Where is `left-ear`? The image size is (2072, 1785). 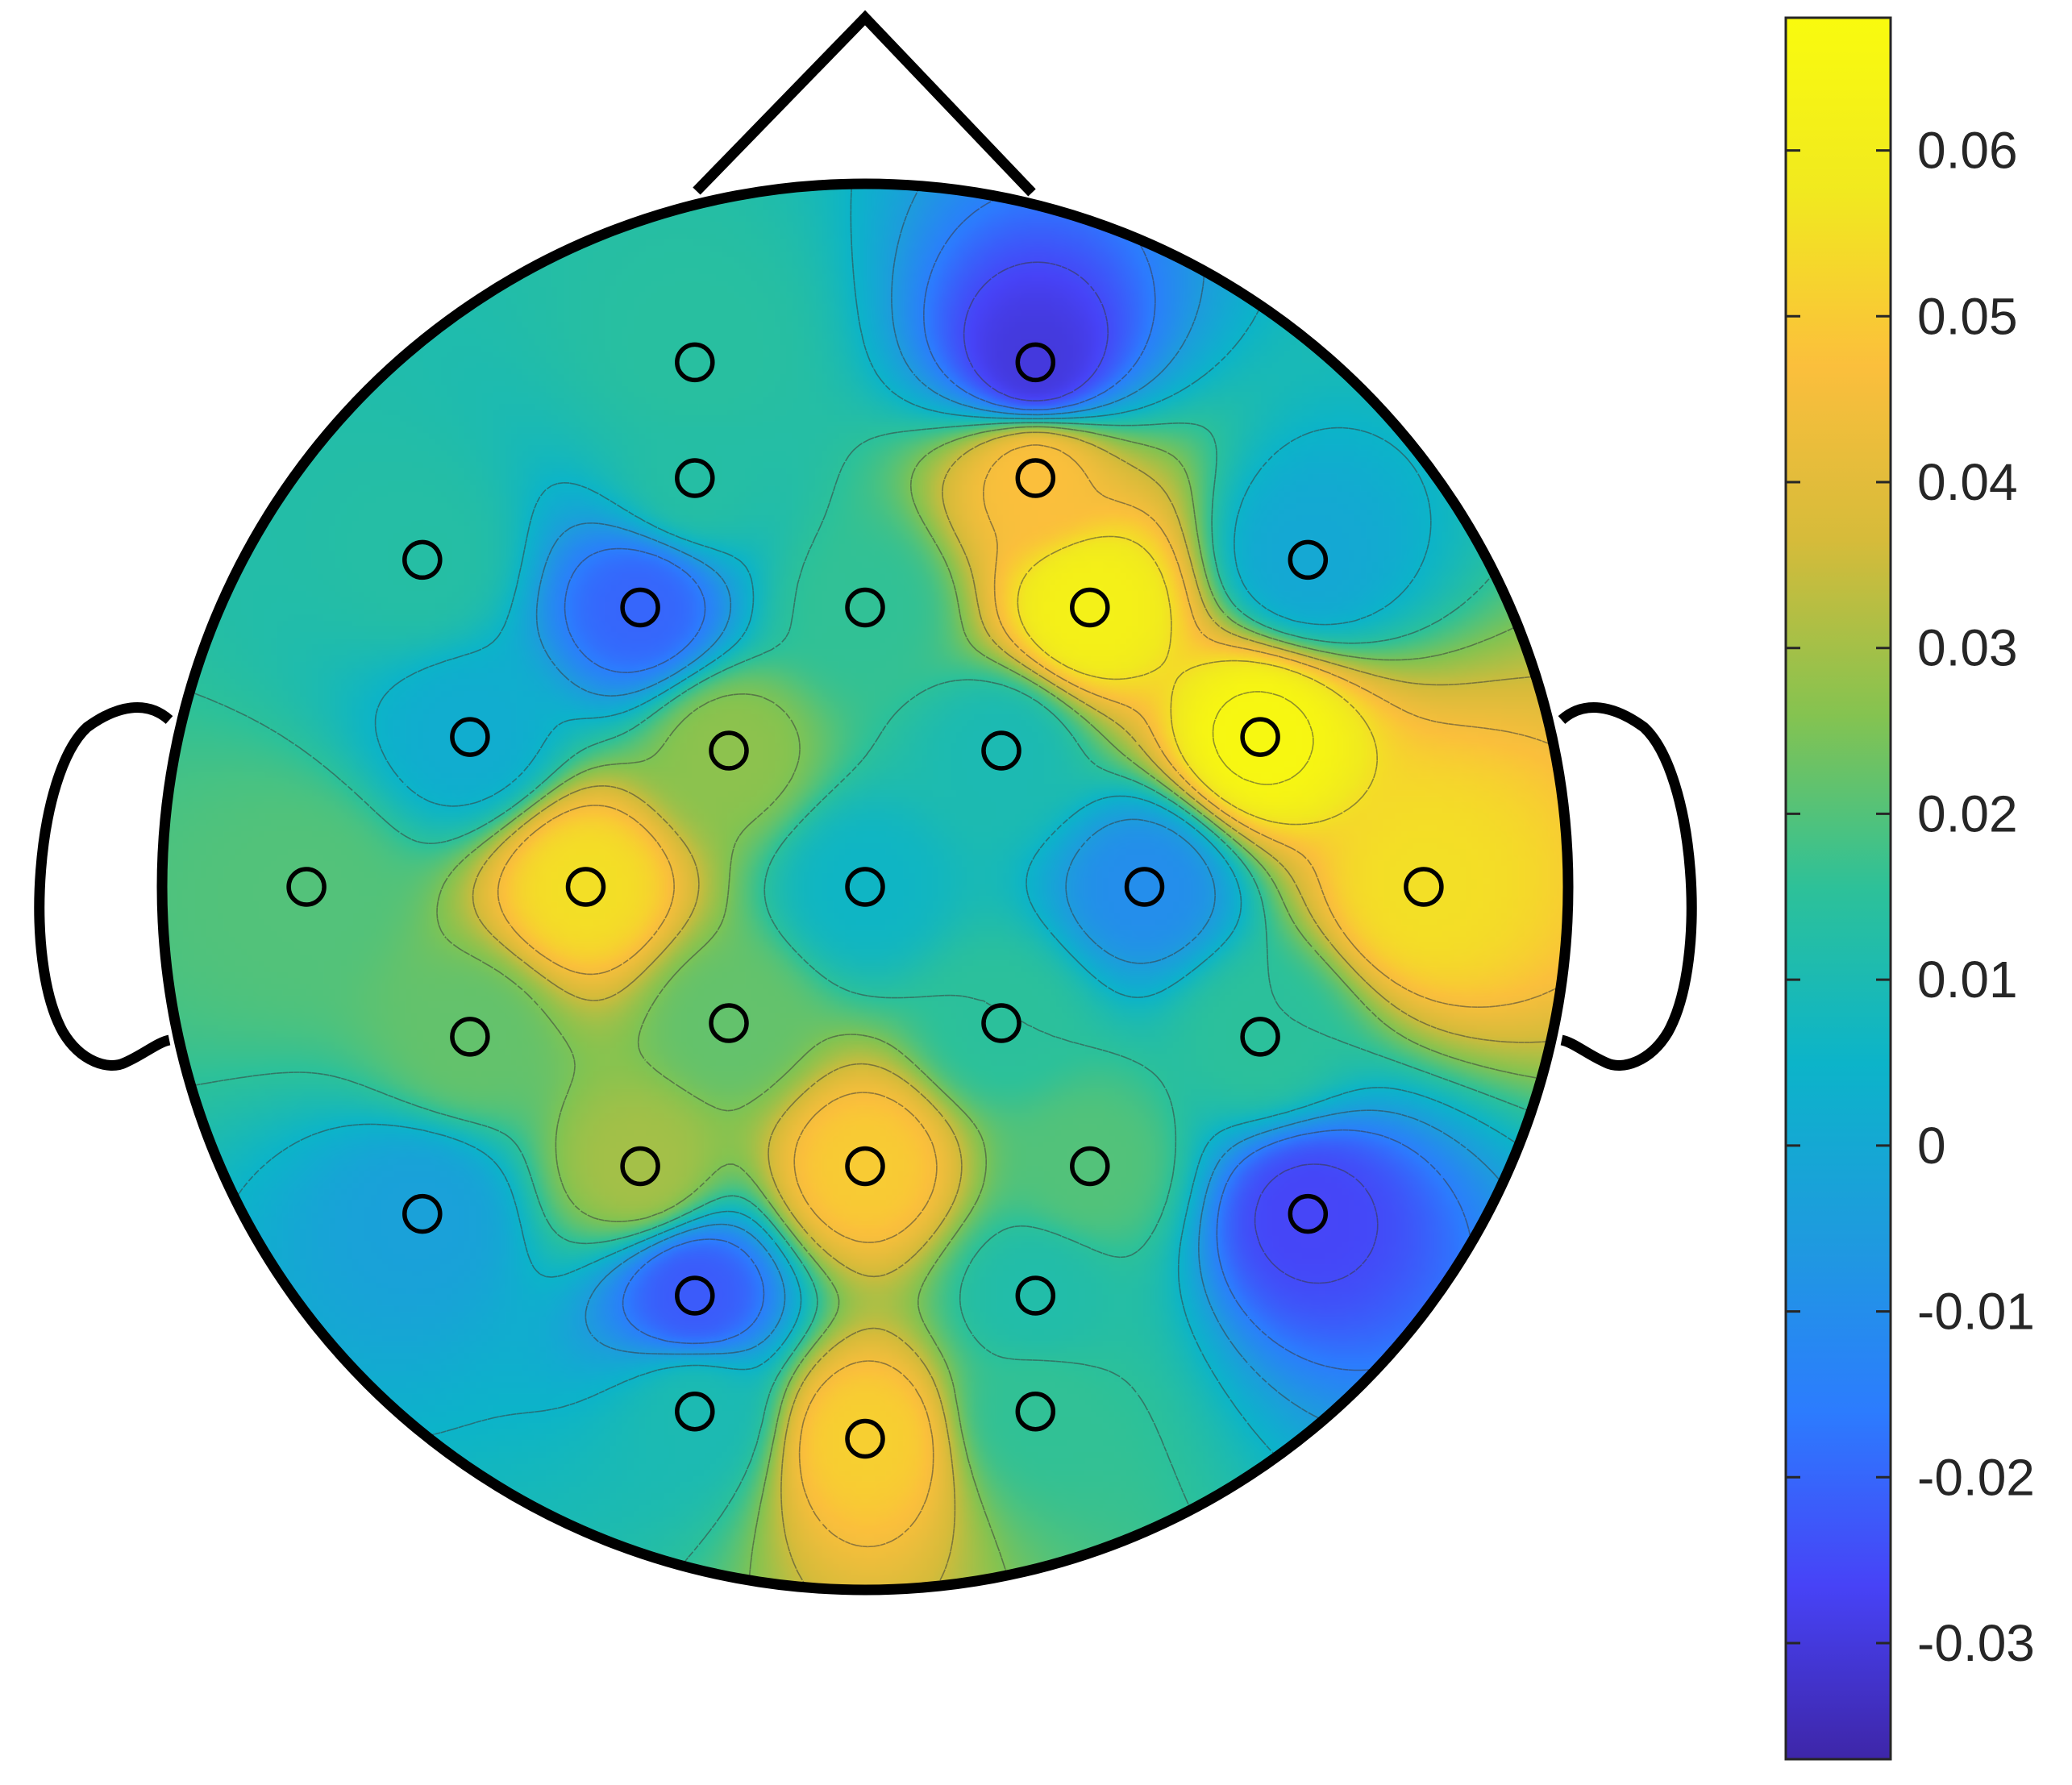
left-ear is located at coordinates (103, 886).